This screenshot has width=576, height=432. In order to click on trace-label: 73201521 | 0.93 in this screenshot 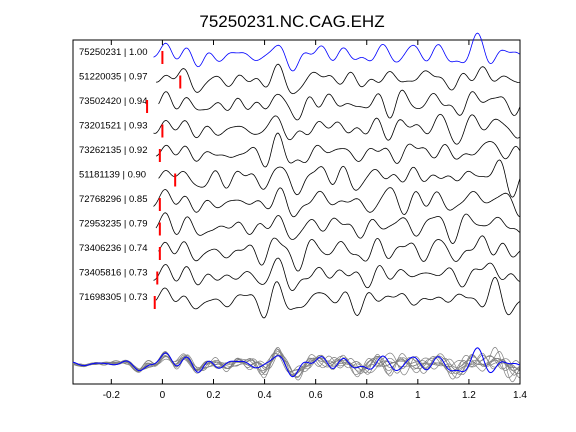, I will do `click(113, 126)`.